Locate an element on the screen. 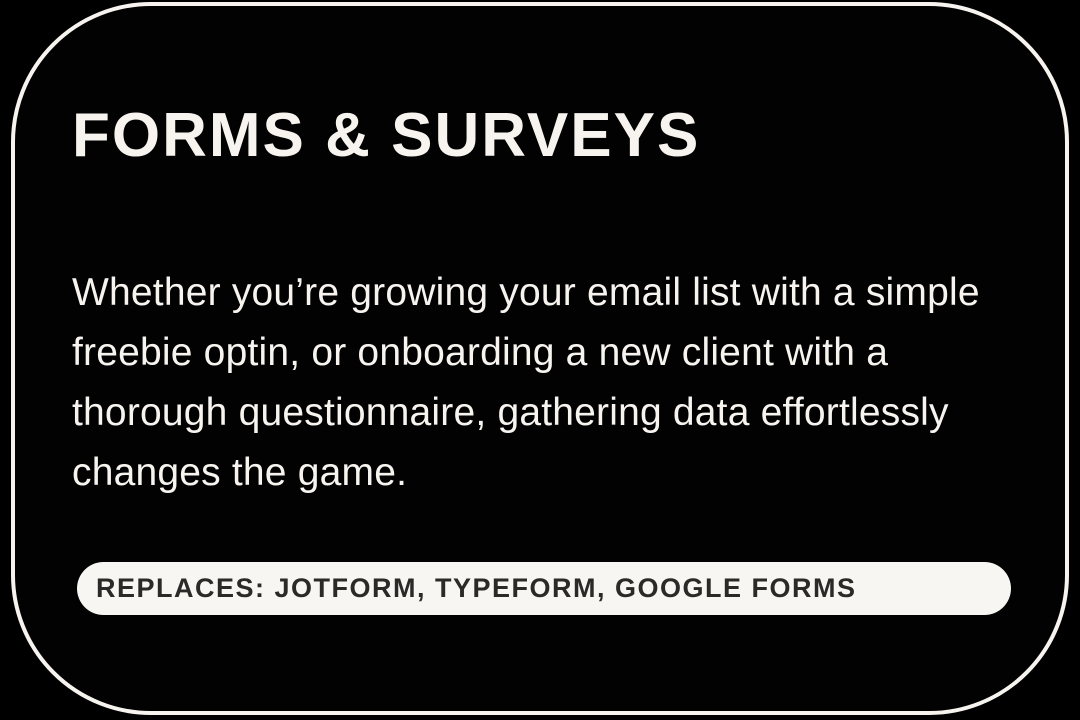  card-title: FORMS & SURVEYS is located at coordinates (386, 135).